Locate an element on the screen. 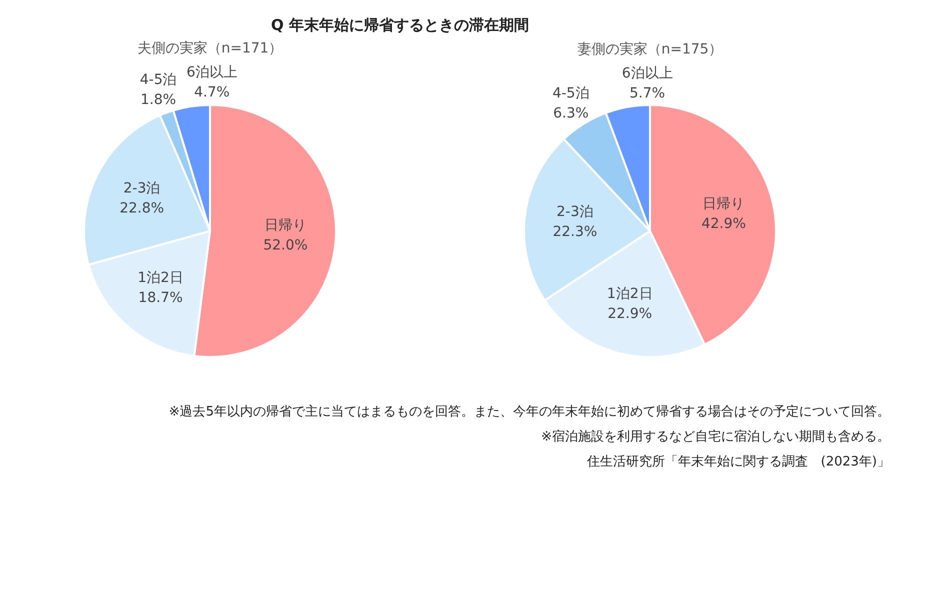 This screenshot has width=940, height=594. chart-subtitle: 妻側の実家（n=175） is located at coordinates (650, 49).